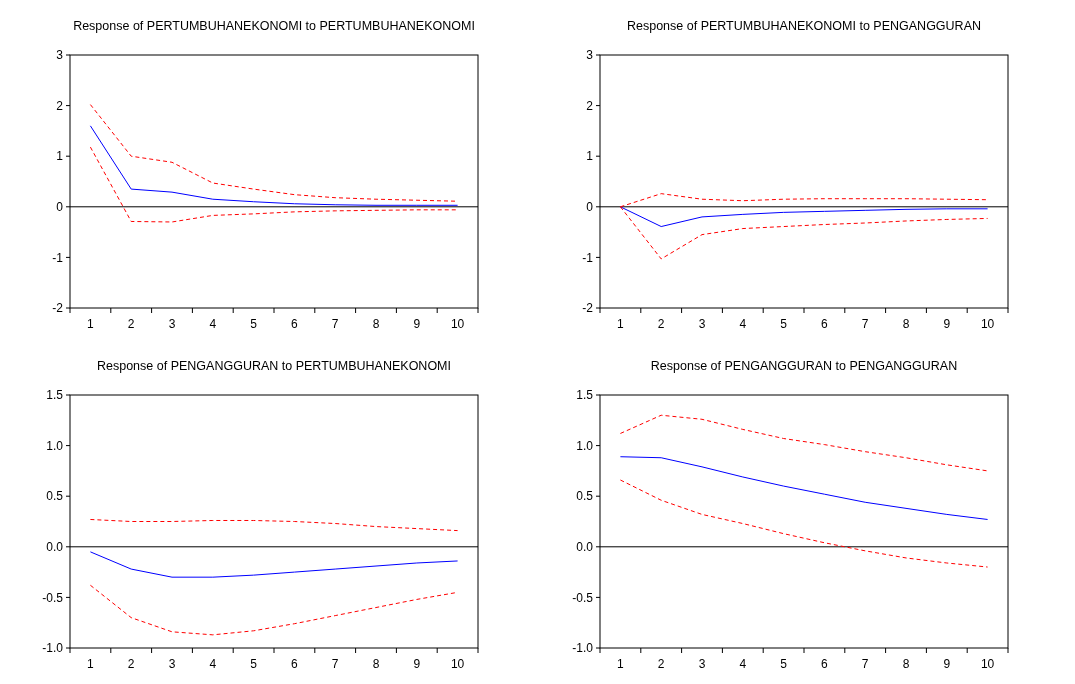 The width and height of the screenshot is (1075, 684). What do you see at coordinates (274, 366) in the screenshot?
I see `chart-title: Response of PENGANGGURAN to PERTUMBUHANEKONOMI` at bounding box center [274, 366].